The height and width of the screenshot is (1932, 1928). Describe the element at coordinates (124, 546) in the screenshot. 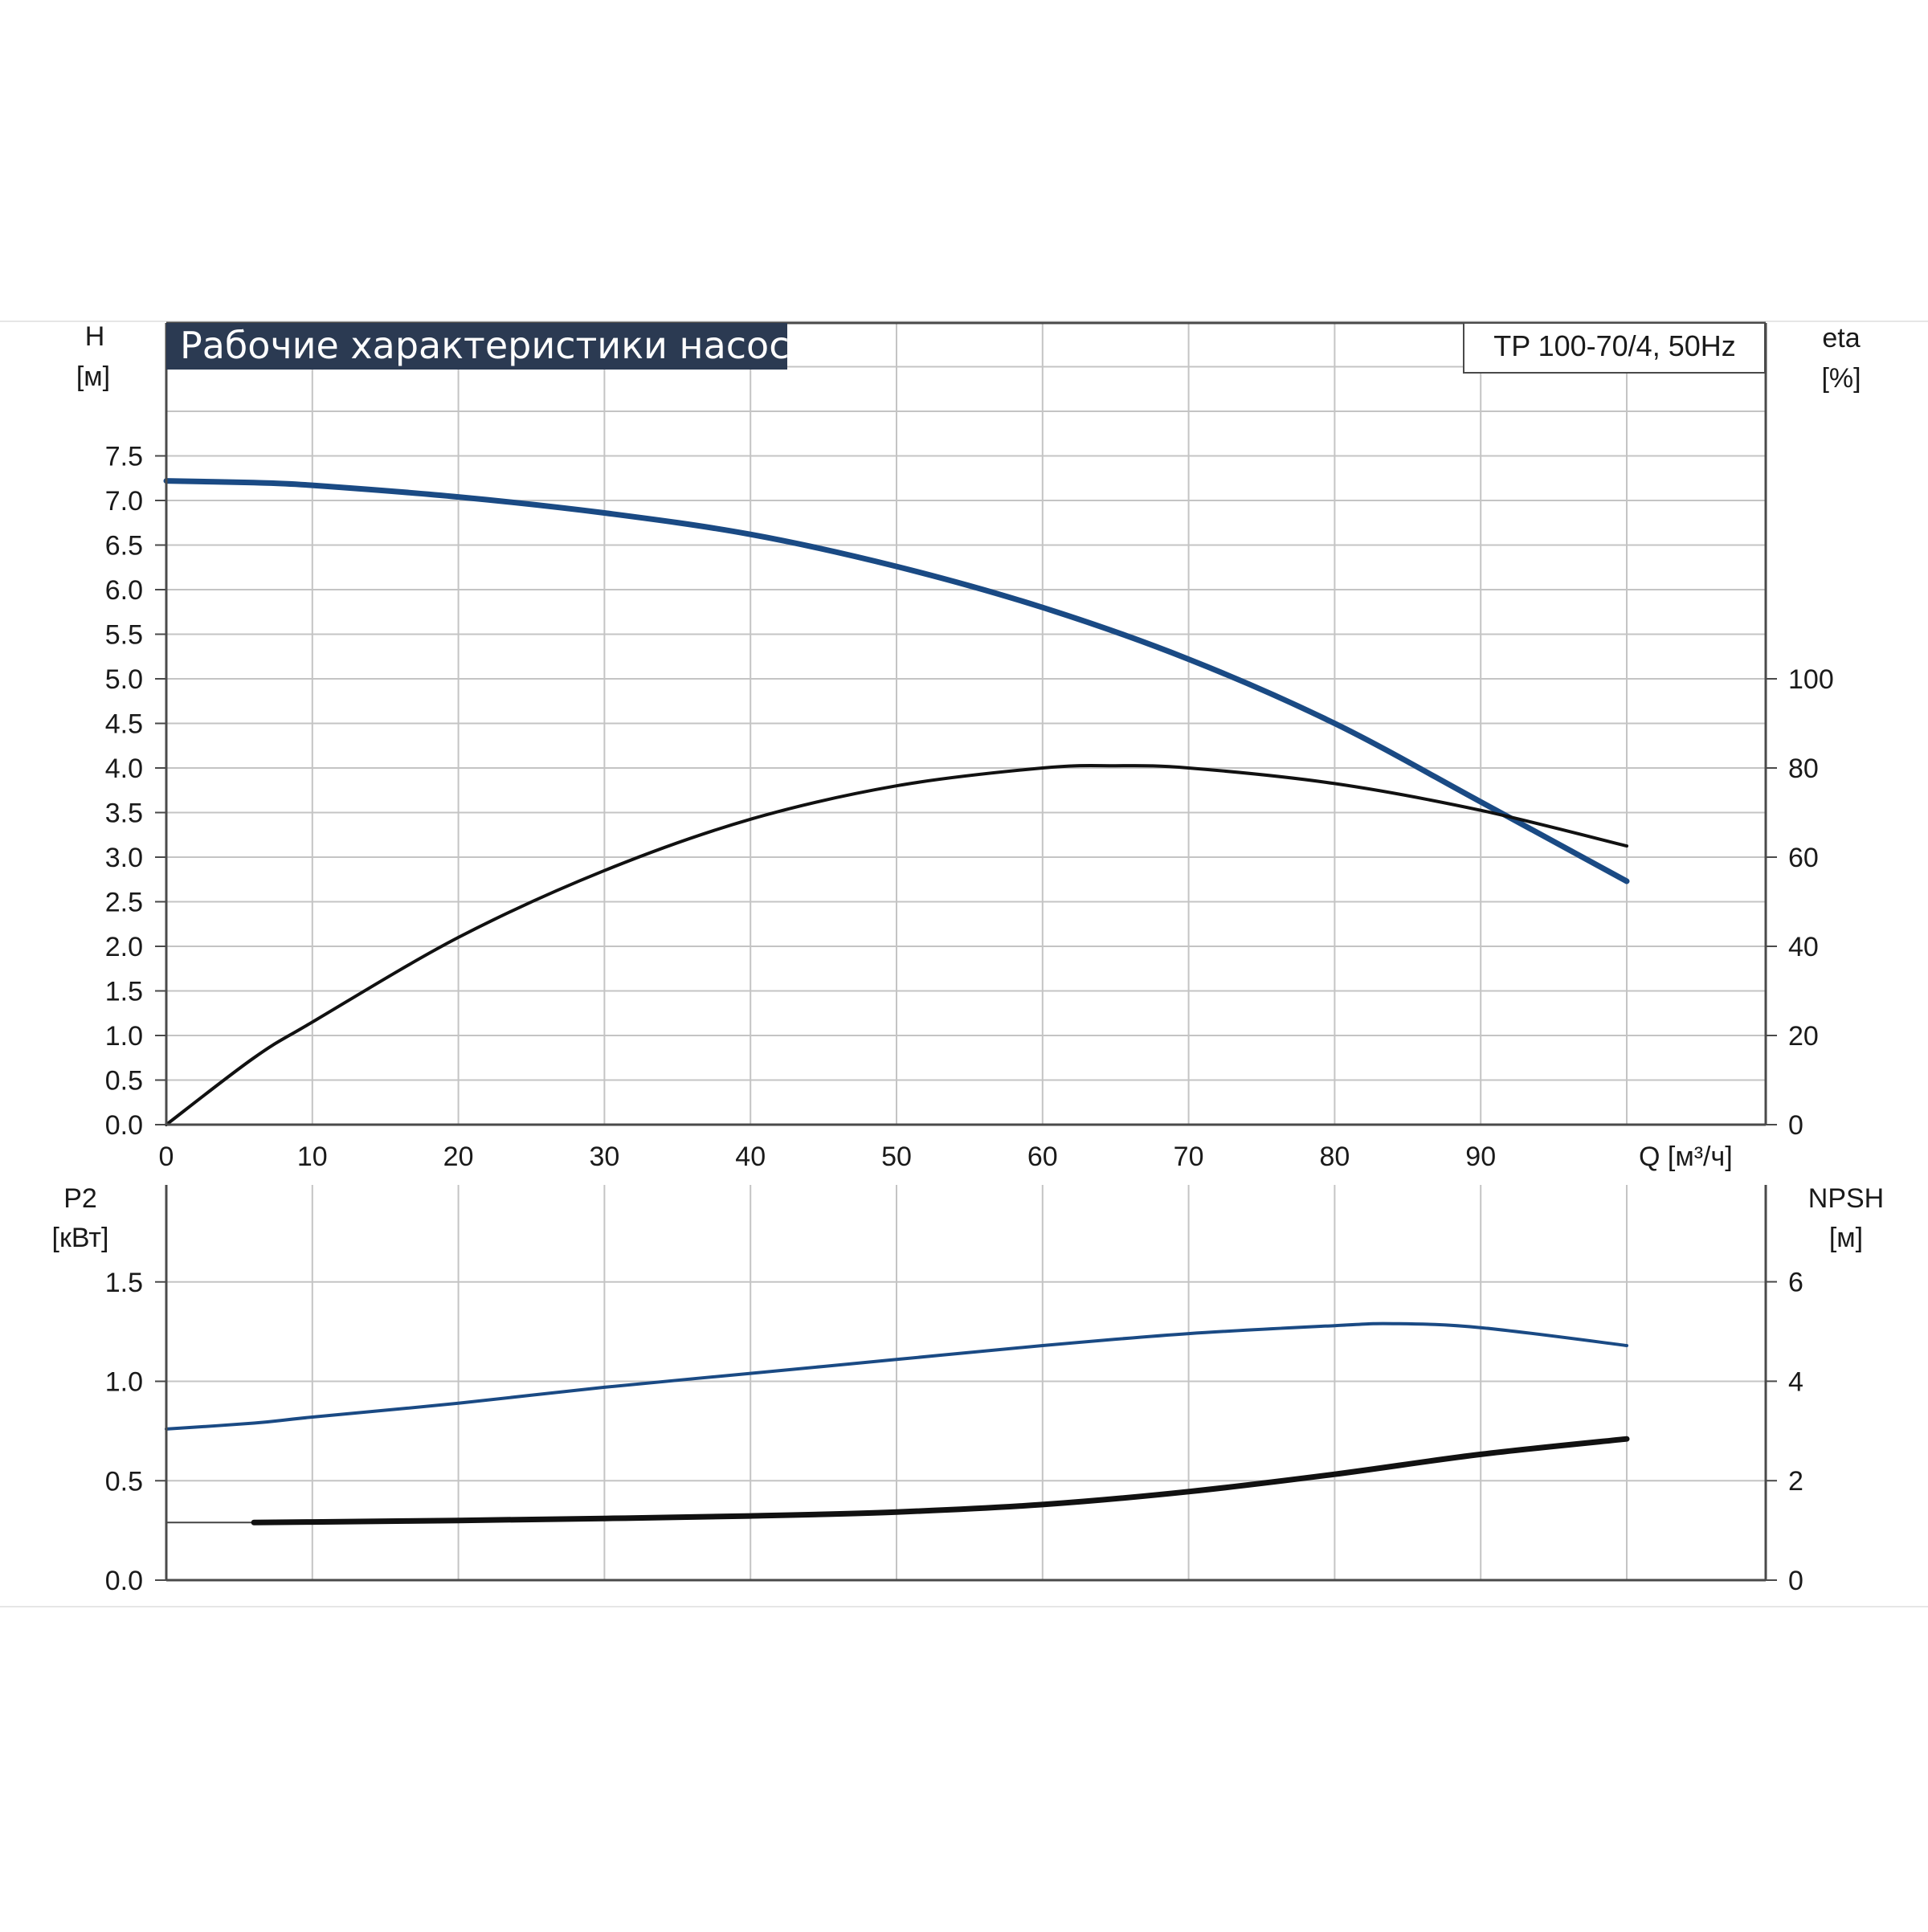

I see `h-tick-label: 6.5` at that location.